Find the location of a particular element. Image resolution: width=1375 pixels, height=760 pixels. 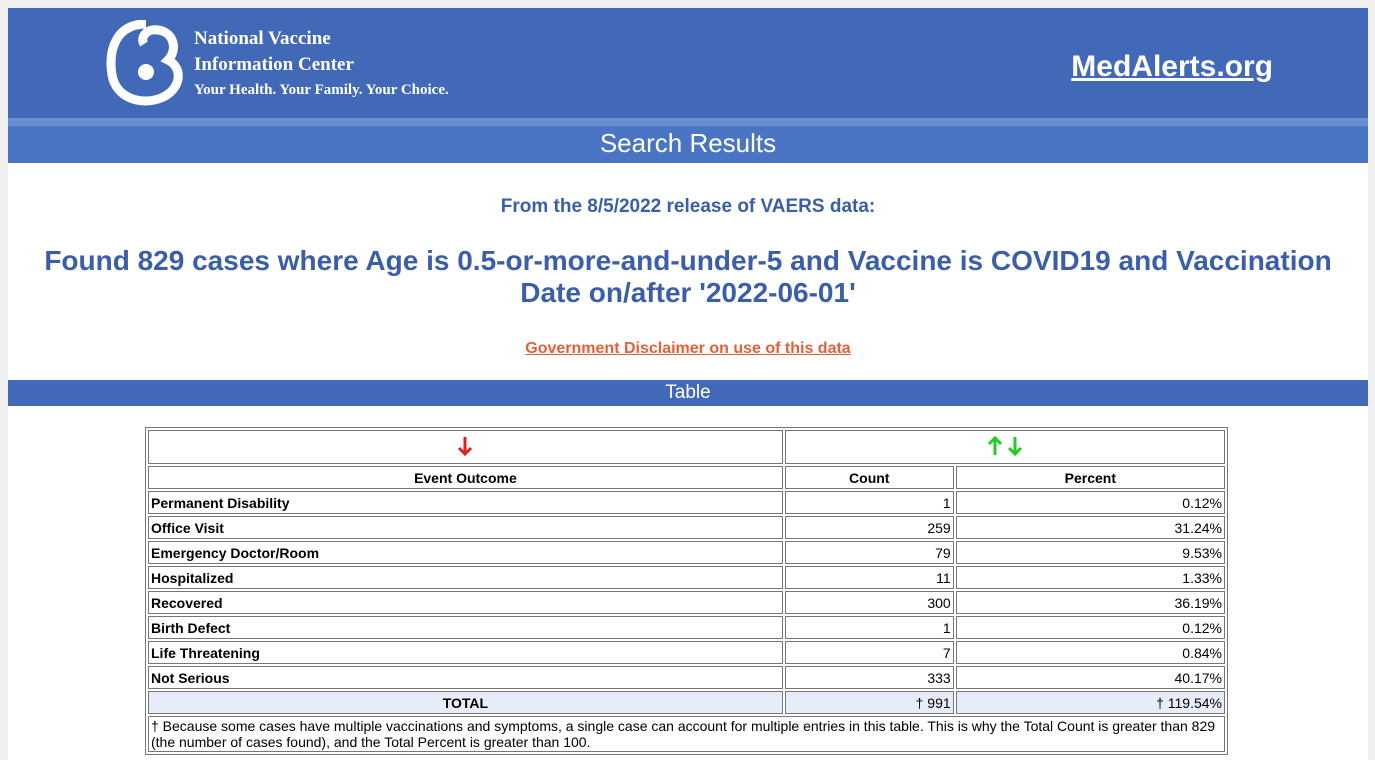

label-cell: Permanent Disability is located at coordinates (465, 502).